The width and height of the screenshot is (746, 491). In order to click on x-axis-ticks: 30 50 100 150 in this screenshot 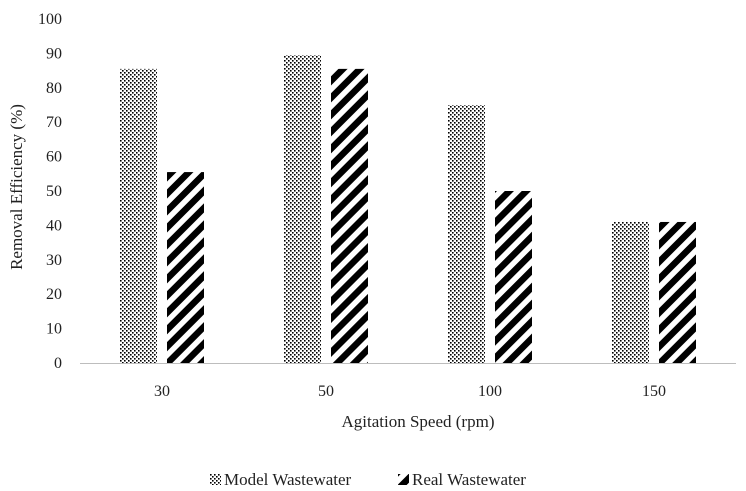, I will do `click(410, 391)`.